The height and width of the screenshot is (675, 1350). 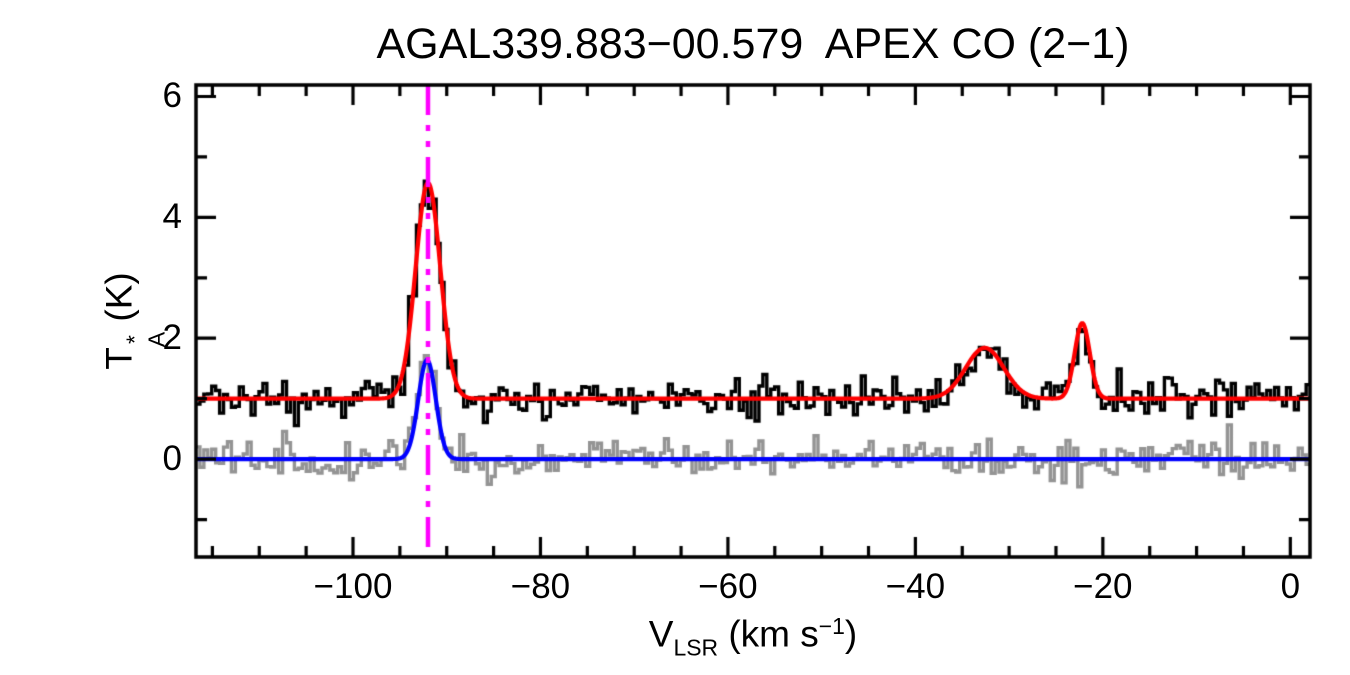 What do you see at coordinates (353, 586) in the screenshot?
I see `x-tick-label: −100` at bounding box center [353, 586].